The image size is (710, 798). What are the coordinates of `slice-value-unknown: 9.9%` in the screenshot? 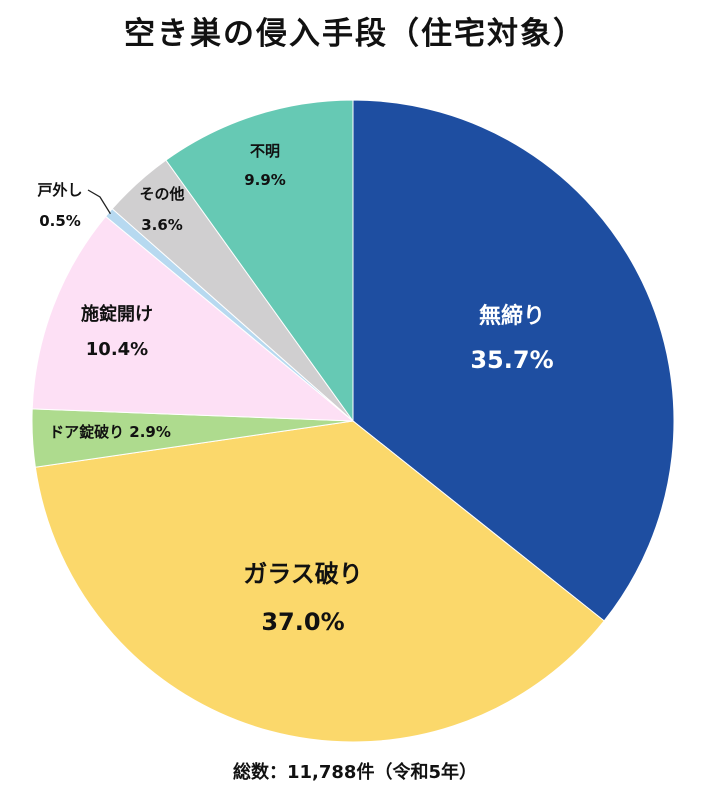 It's located at (265, 180).